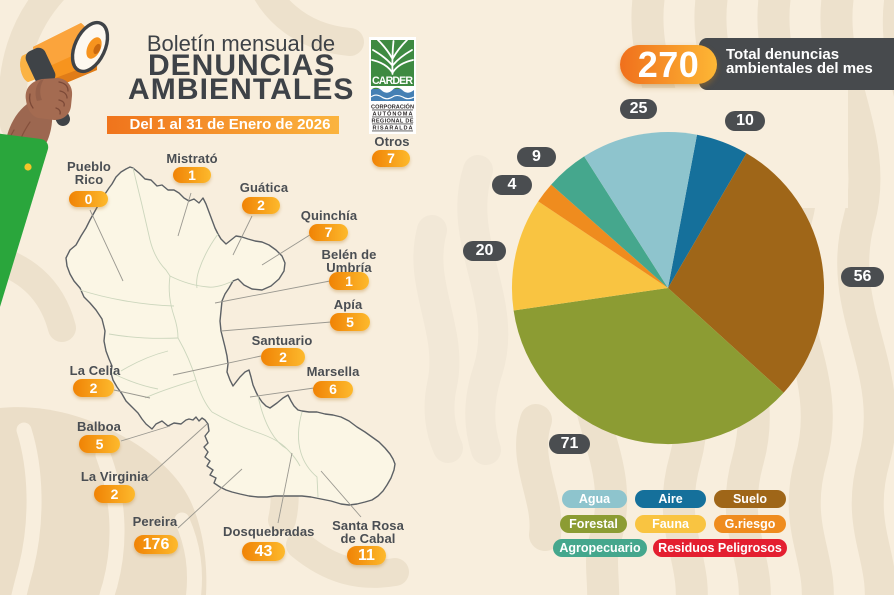 The height and width of the screenshot is (595, 894). Describe the element at coordinates (392, 81) in the screenshot. I see `svg-text: CARDER` at that location.